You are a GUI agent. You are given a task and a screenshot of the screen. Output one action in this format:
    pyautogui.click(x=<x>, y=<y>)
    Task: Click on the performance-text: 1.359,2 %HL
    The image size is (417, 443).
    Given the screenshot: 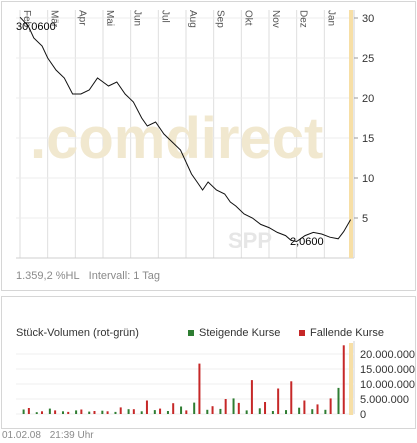 What is the action you would take?
    pyautogui.click(x=48, y=276)
    